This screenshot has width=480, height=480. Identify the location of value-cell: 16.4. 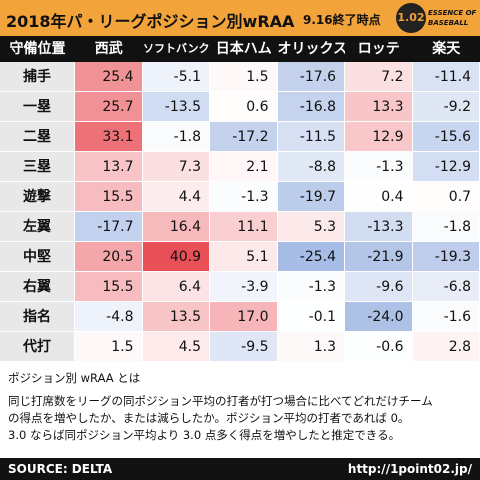
(176, 227).